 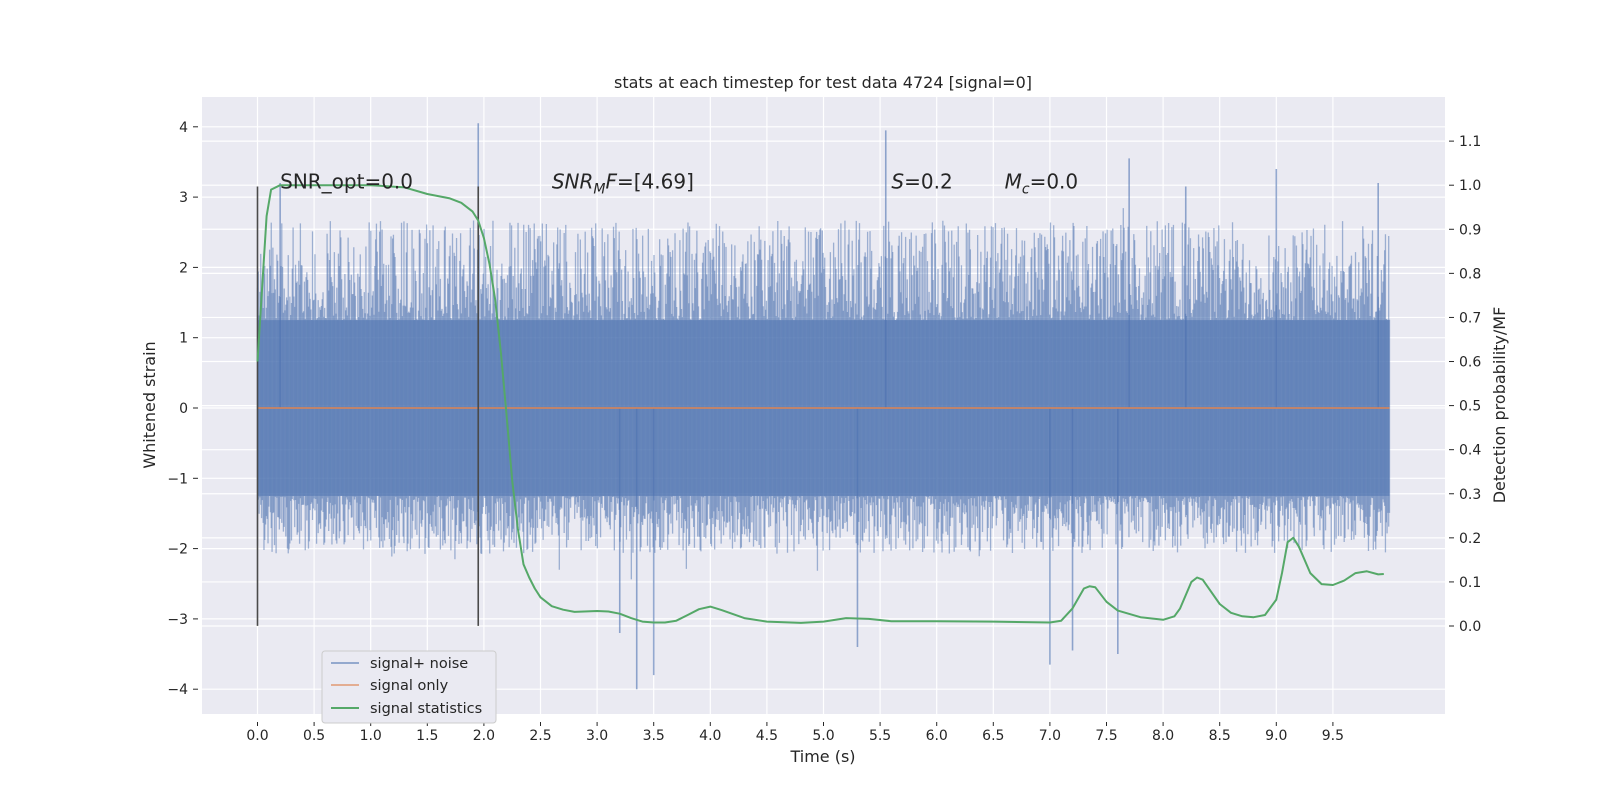 I want to click on x-tick-label: 2.5, so click(x=540, y=736).